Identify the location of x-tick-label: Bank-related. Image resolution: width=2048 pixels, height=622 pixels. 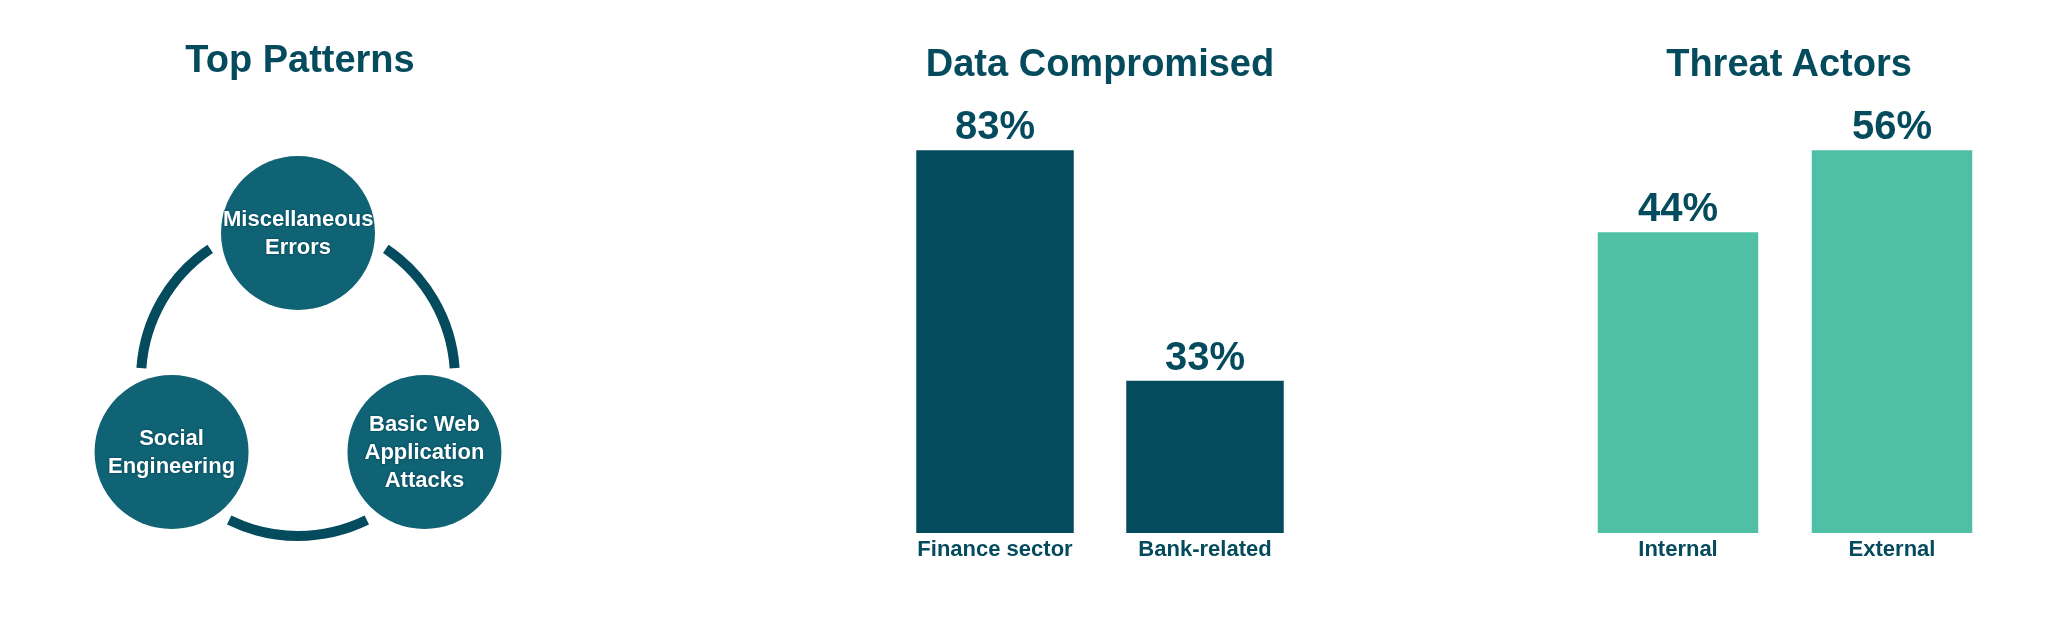
(1205, 548).